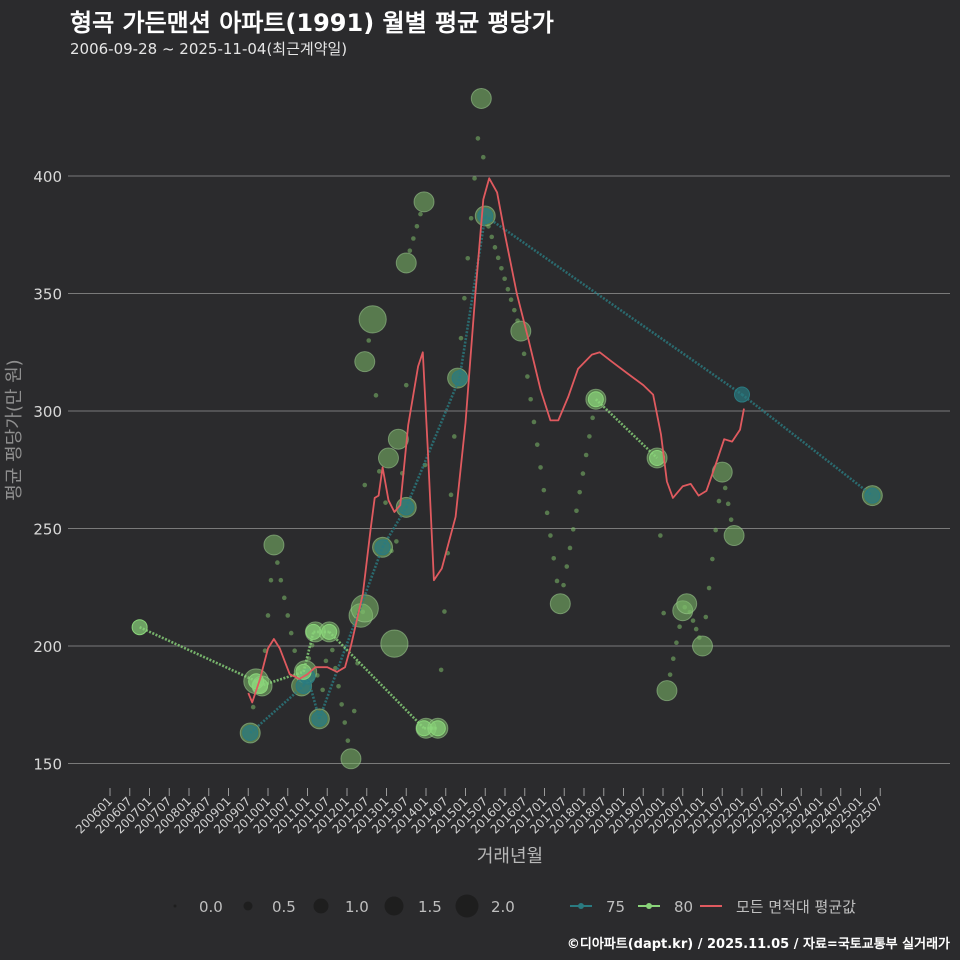 Image resolution: width=960 pixels, height=960 pixels. Describe the element at coordinates (211, 907) in the screenshot. I see `size-legend-label: 0.0` at that location.